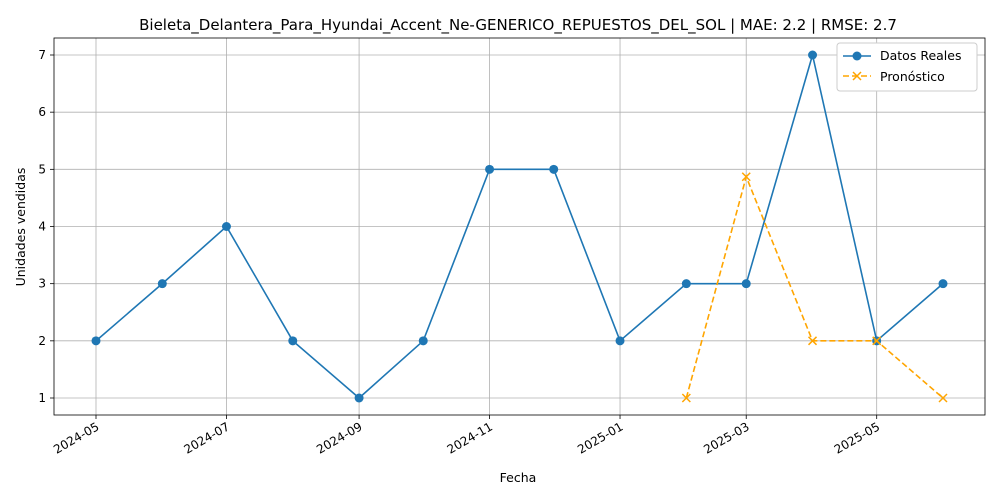 The height and width of the screenshot is (500, 1000). What do you see at coordinates (600, 437) in the screenshot?
I see `x-tick-label: 2025-01` at bounding box center [600, 437].